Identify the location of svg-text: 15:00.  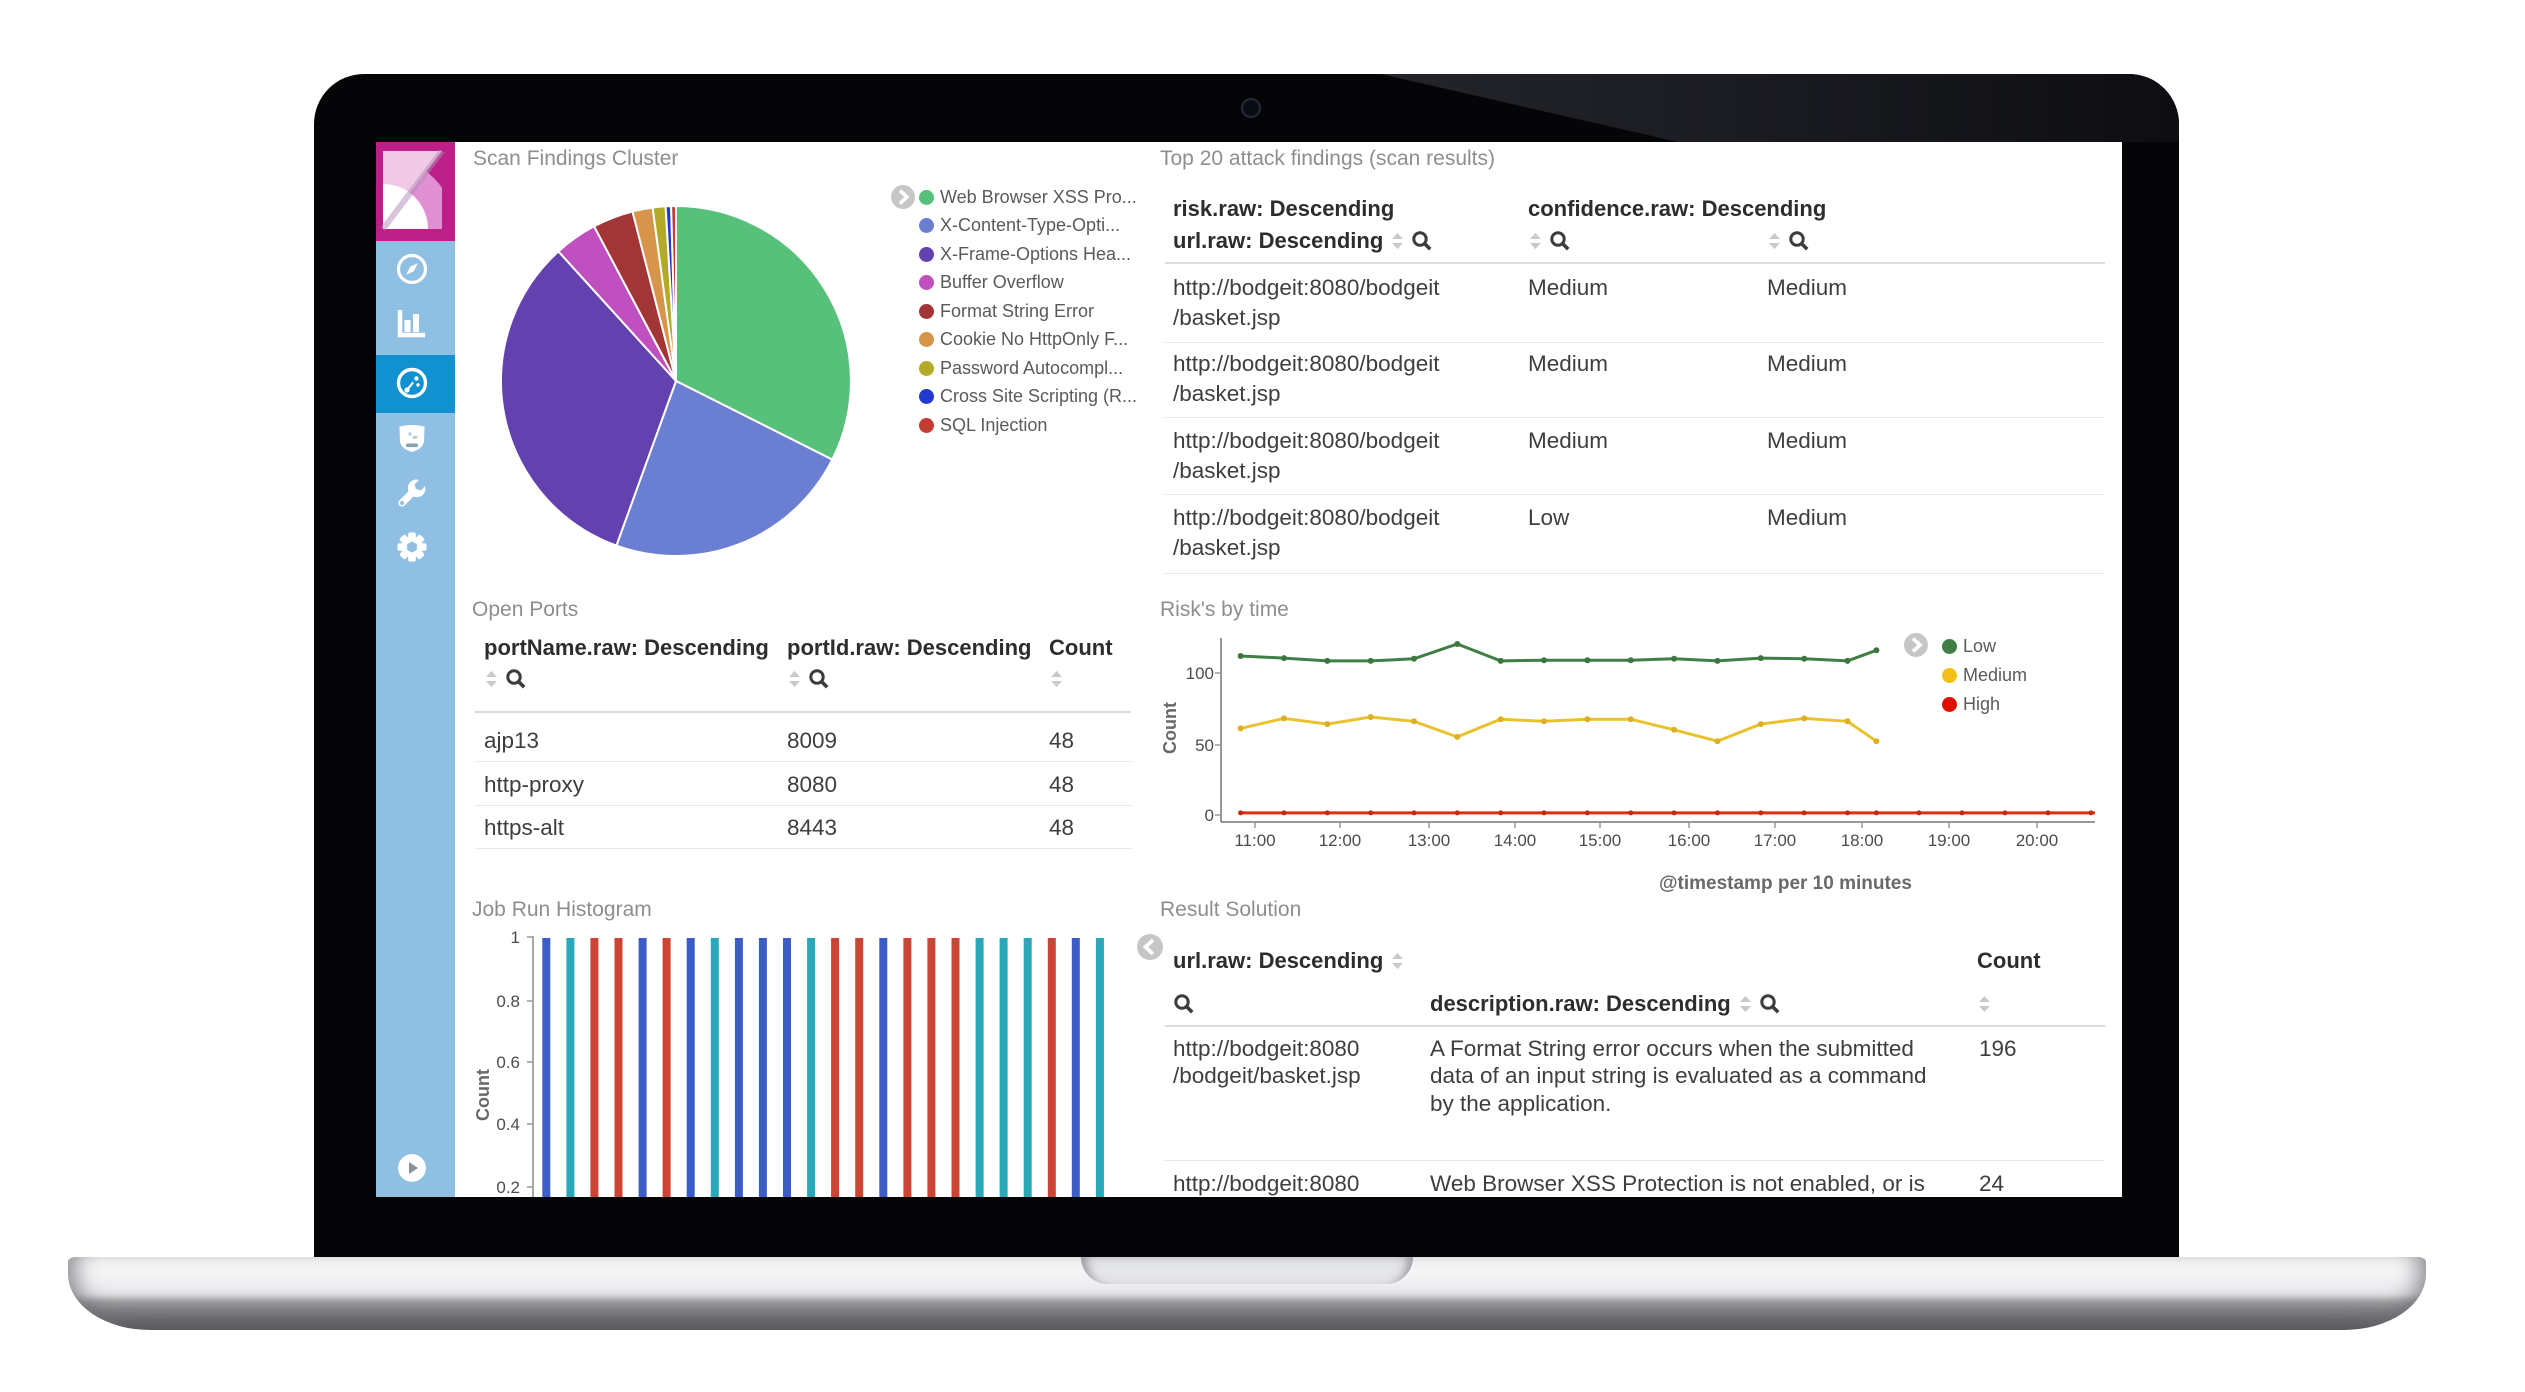
(1600, 840).